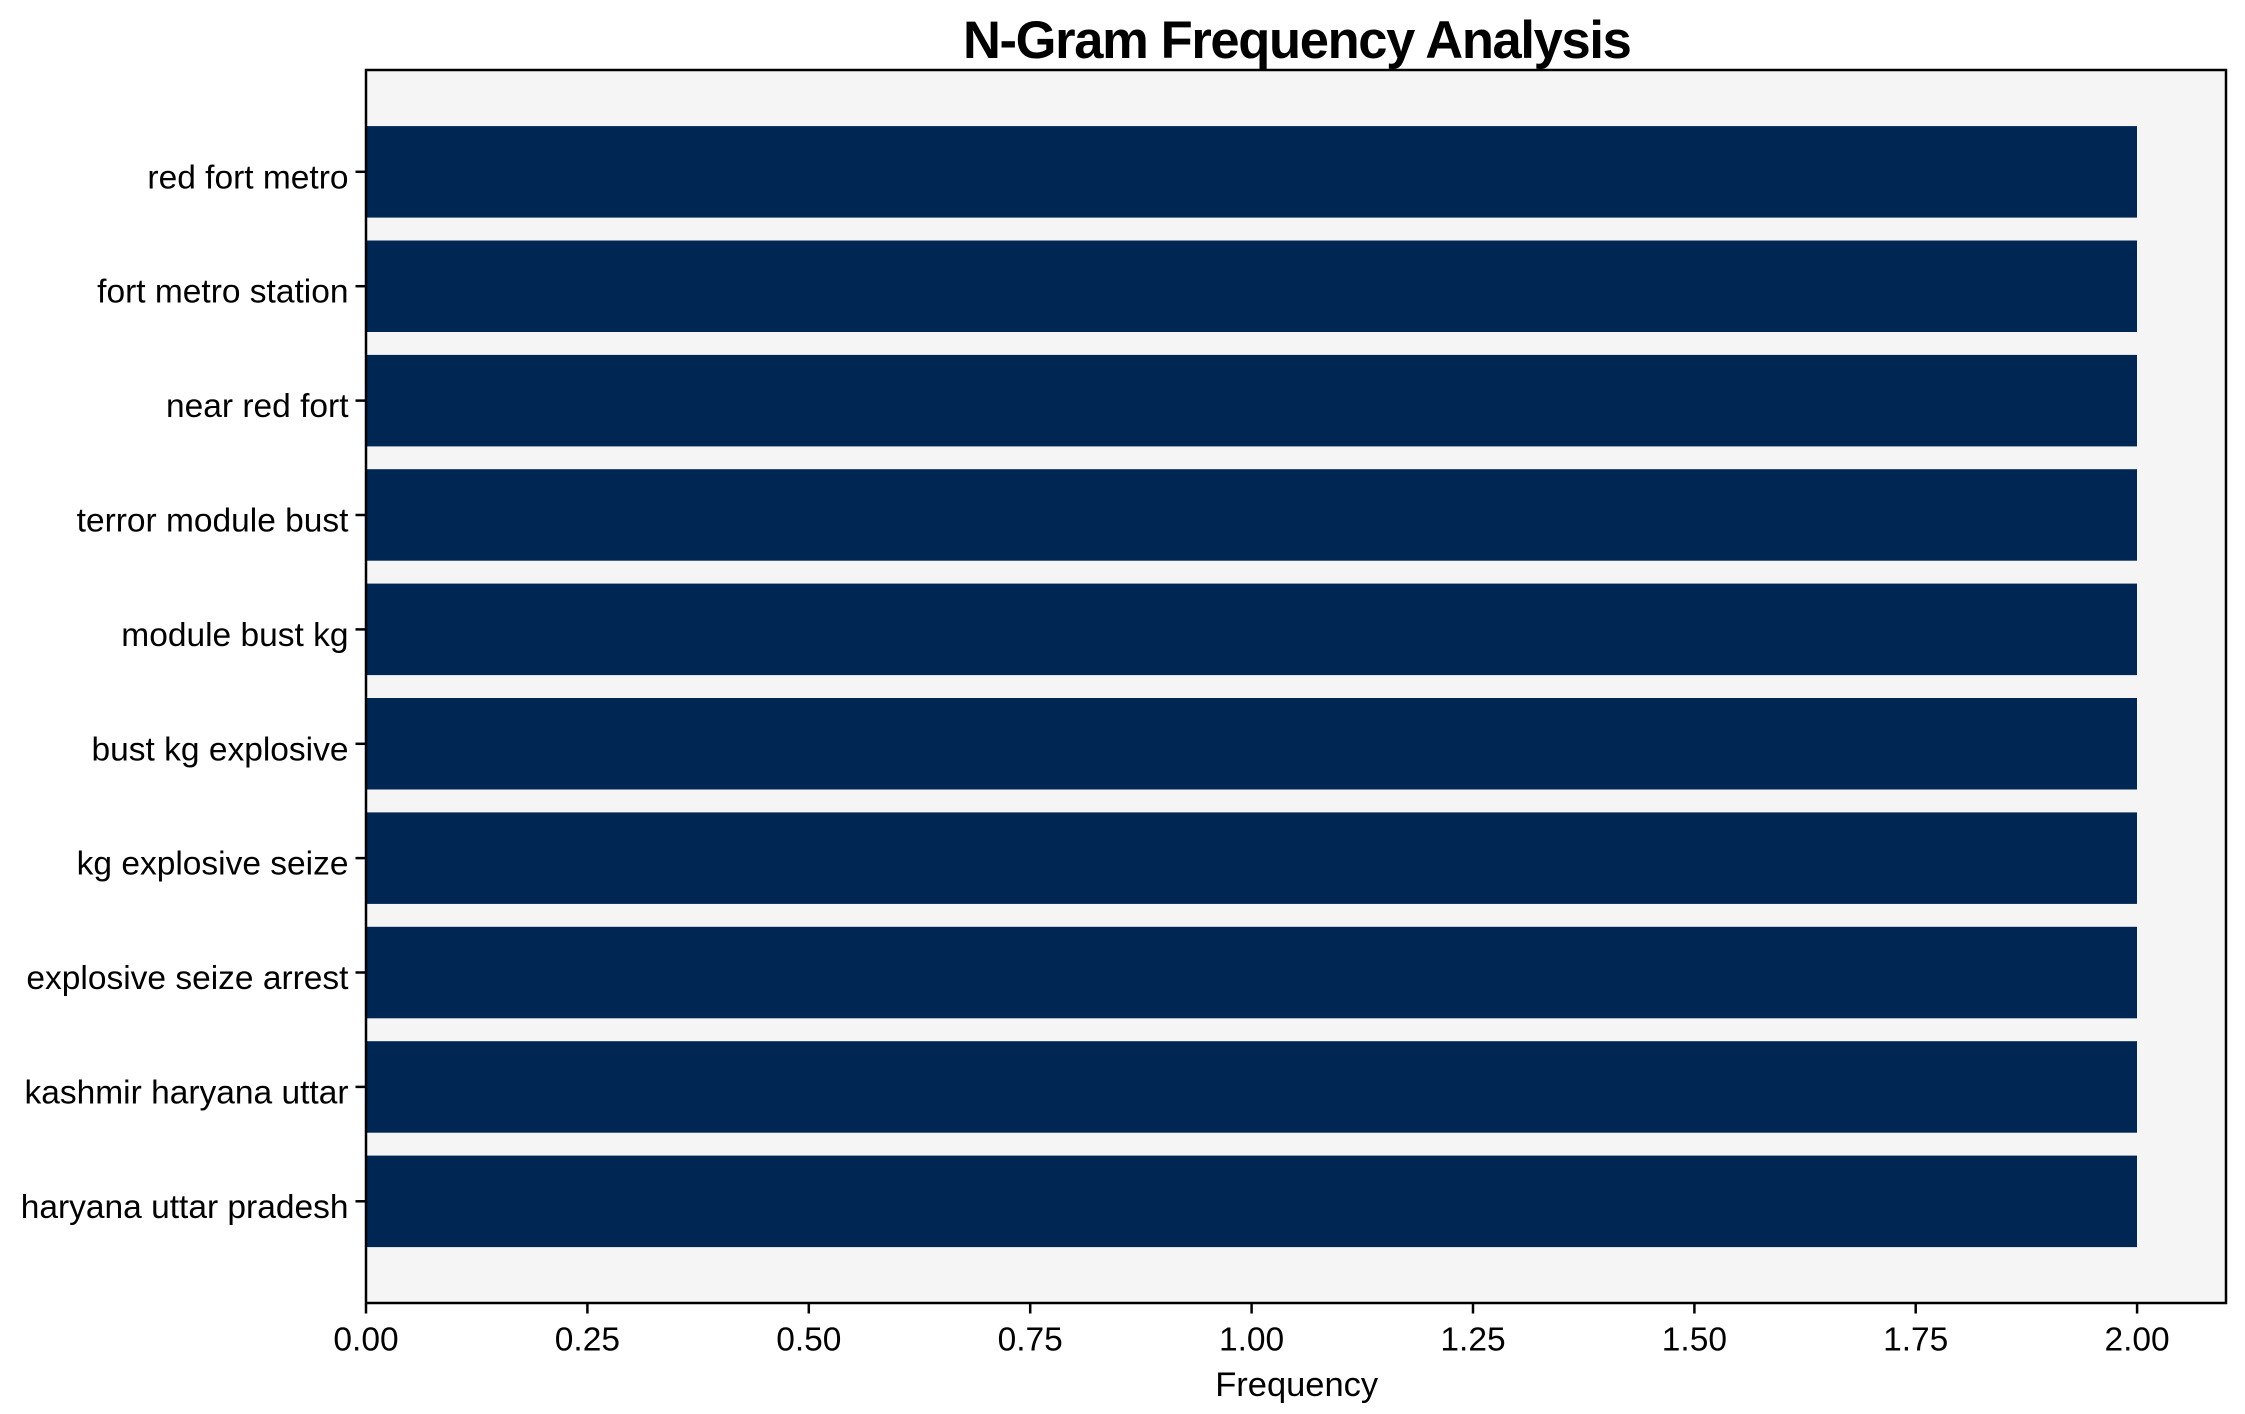 The width and height of the screenshot is (2245, 1414). I want to click on svg-text: 1.25, so click(1472, 1340).